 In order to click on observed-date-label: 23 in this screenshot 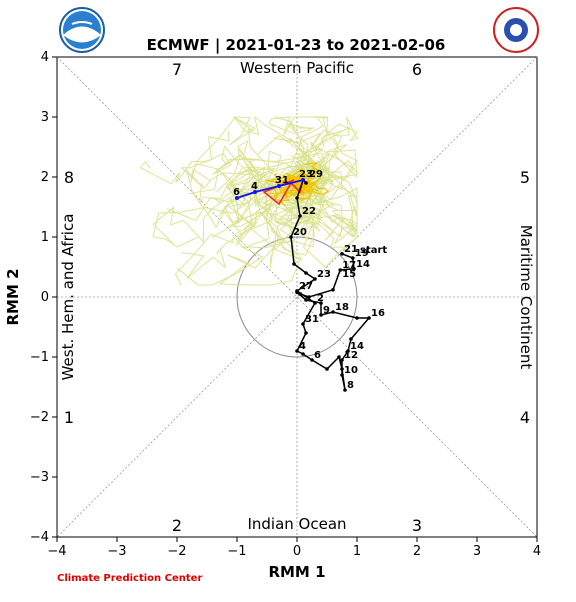, I will do `click(324, 274)`.